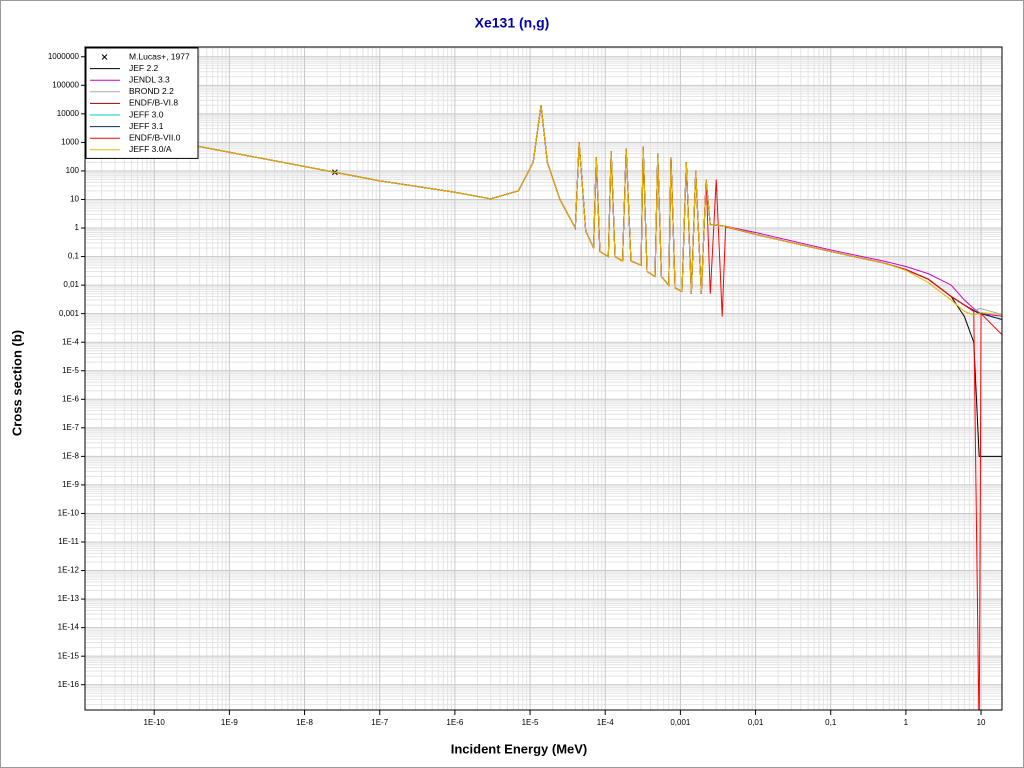 The width and height of the screenshot is (1024, 768). I want to click on legend-label: ENDF/B-VII.0, so click(155, 137).